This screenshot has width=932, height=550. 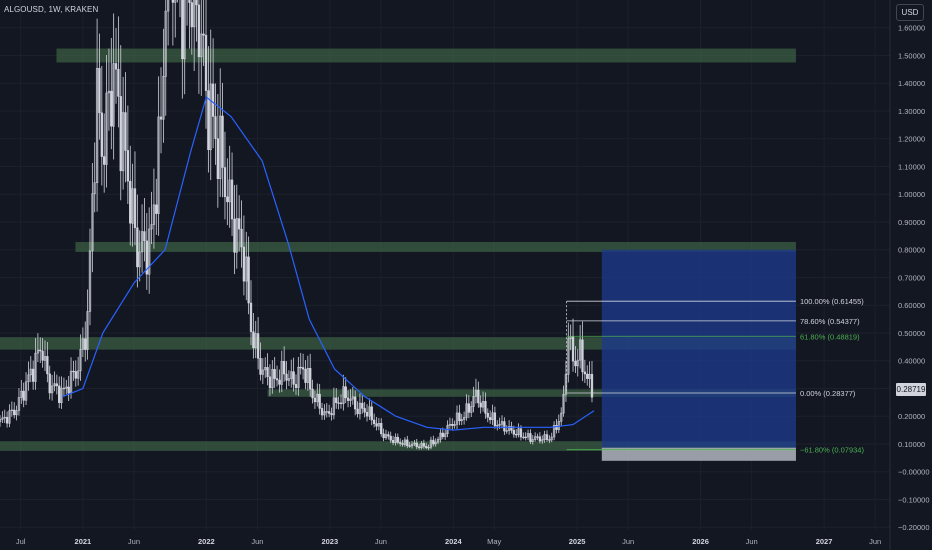 What do you see at coordinates (454, 541) in the screenshot?
I see `time-tick-label: 2024` at bounding box center [454, 541].